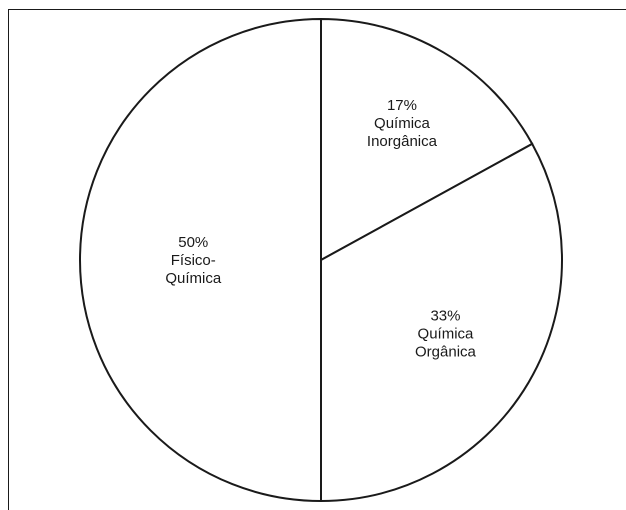  I want to click on frame-left-border, so click(8, 259).